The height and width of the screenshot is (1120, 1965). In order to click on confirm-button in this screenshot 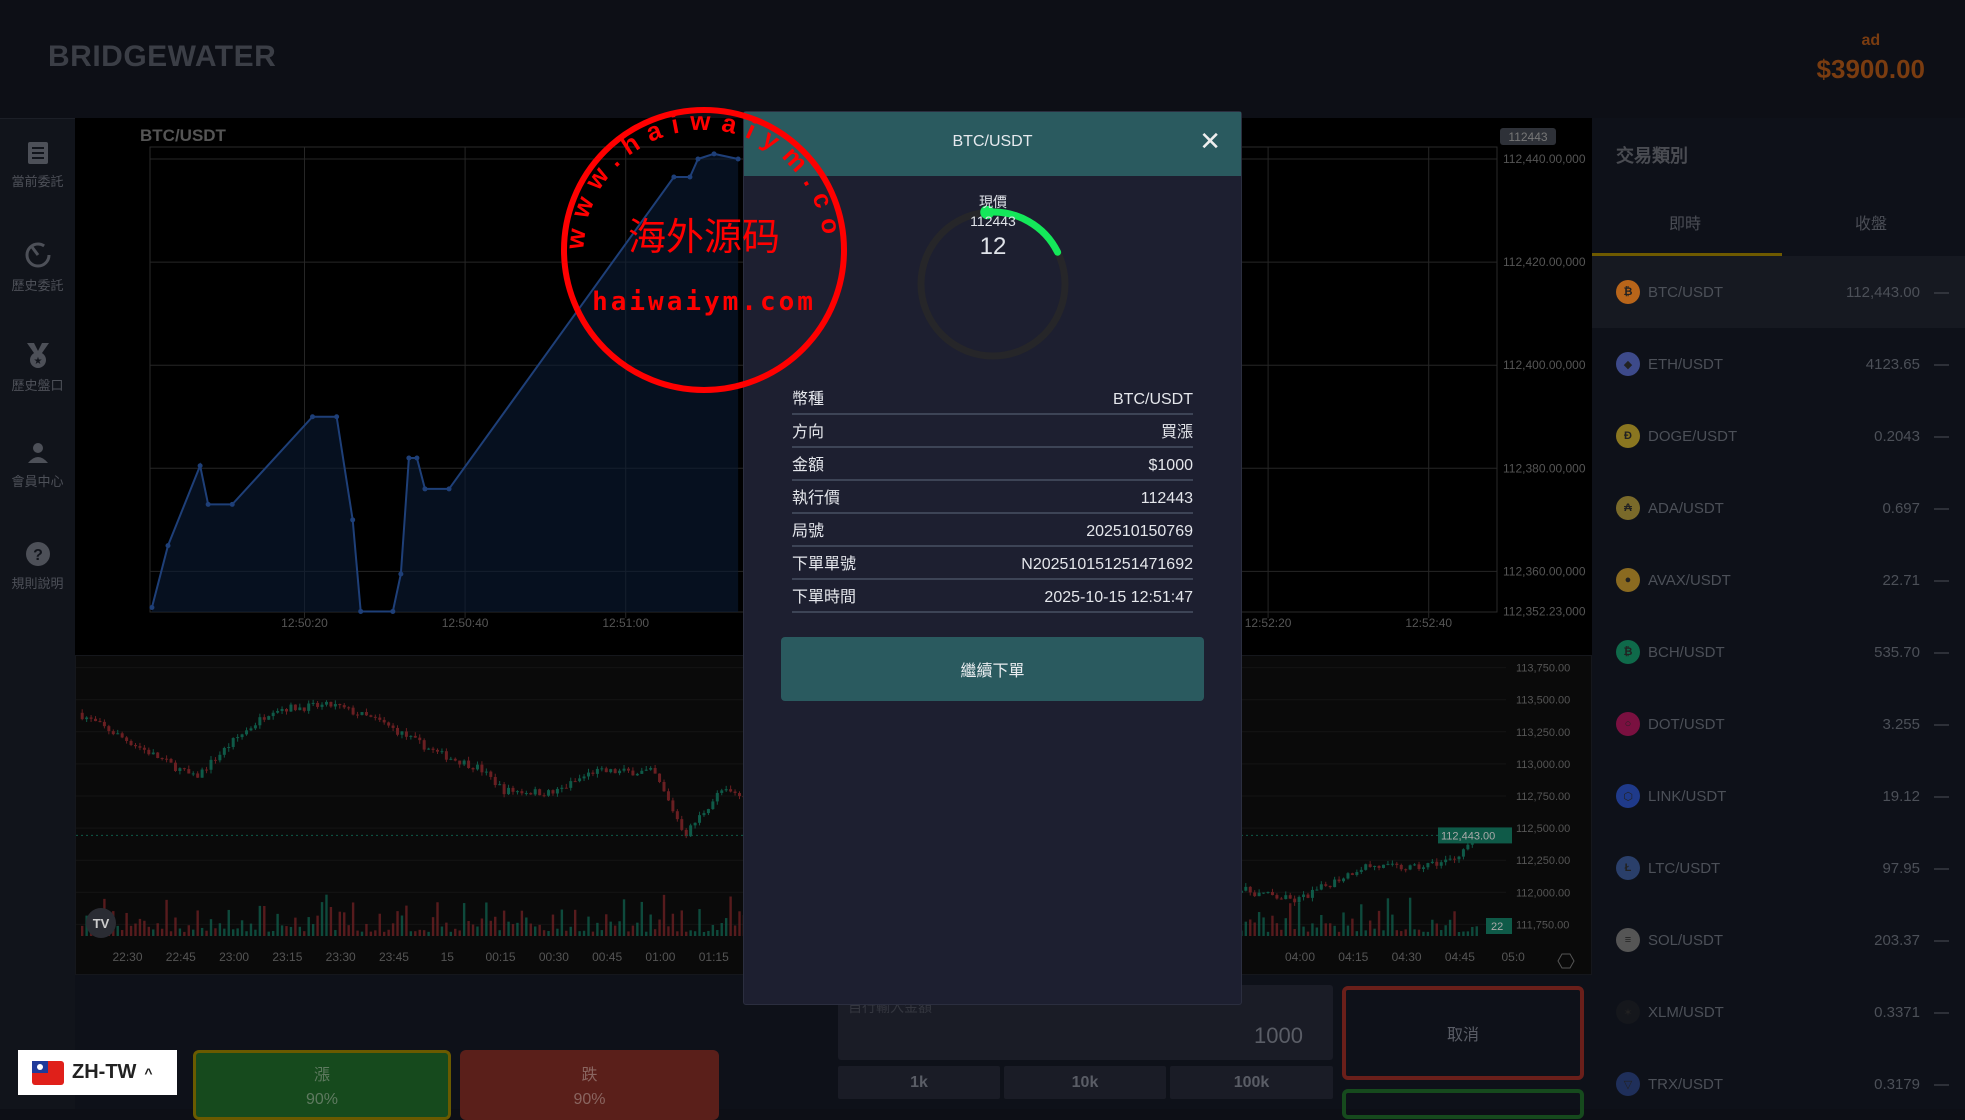, I will do `click(1463, 1104)`.